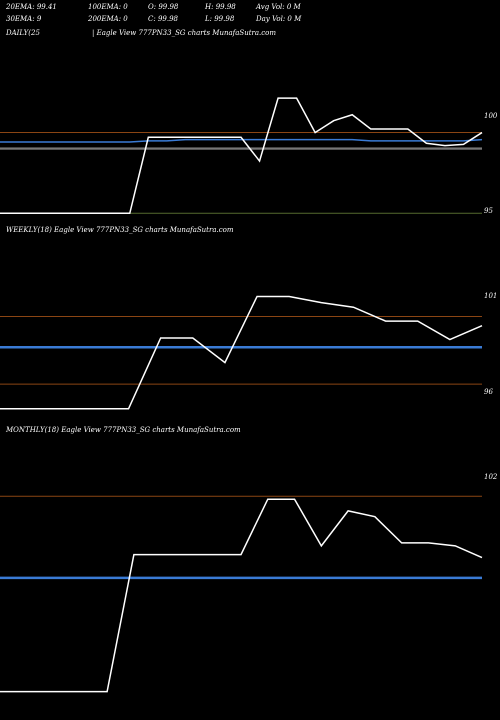  I want to click on stat-ema100: 100EMA: 0, so click(108, 7).